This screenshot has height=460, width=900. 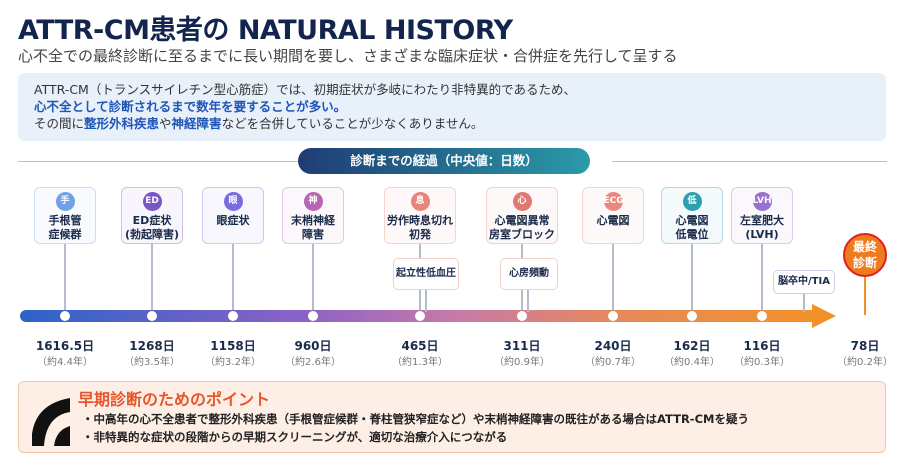 What do you see at coordinates (233, 362) in the screenshot?
I see `event-years: （約3.2年）` at bounding box center [233, 362].